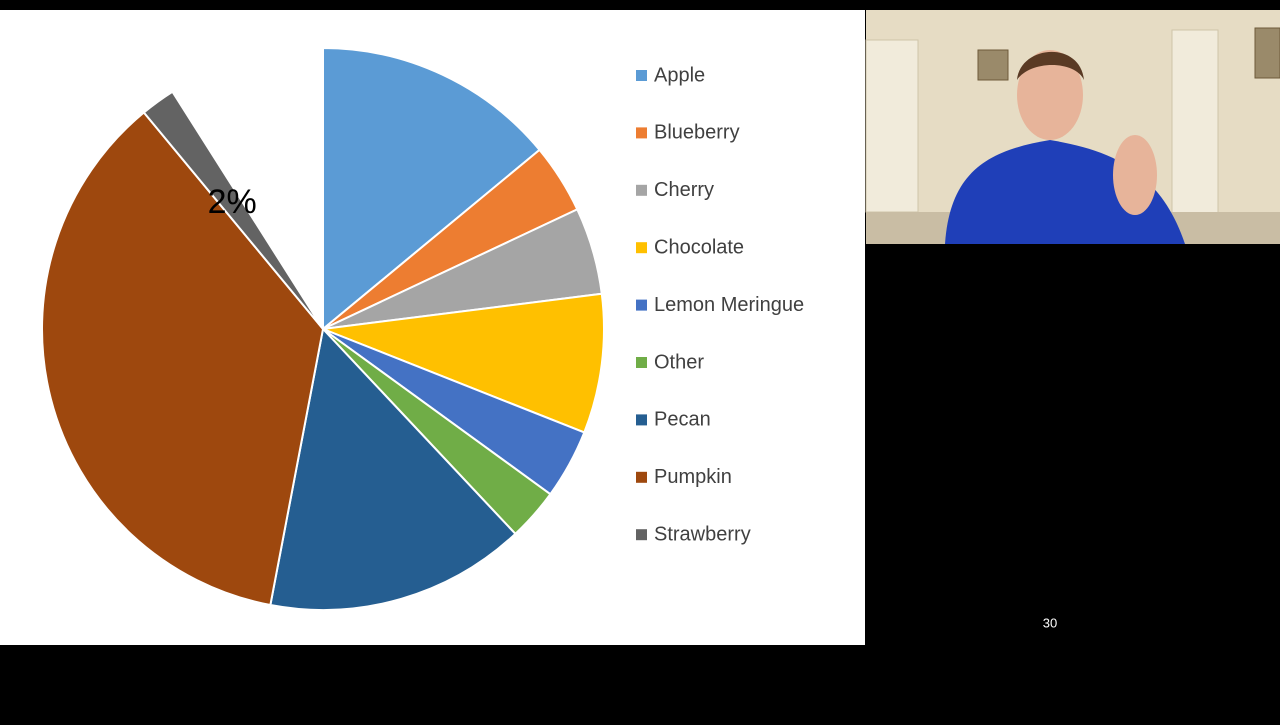  Describe the element at coordinates (679, 75) in the screenshot. I see `legend-label: Apple` at that location.